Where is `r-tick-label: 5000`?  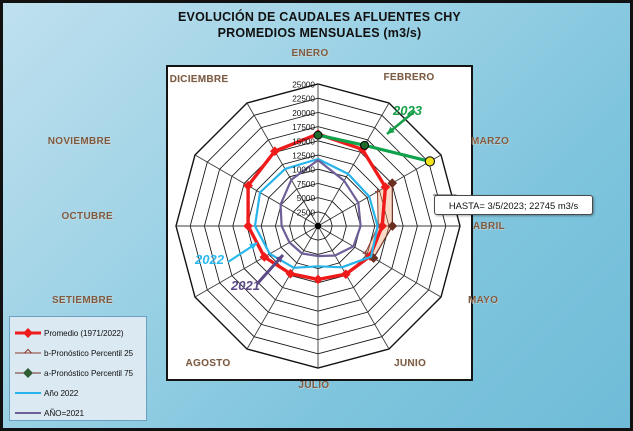 r-tick-label: 5000 is located at coordinates (306, 198).